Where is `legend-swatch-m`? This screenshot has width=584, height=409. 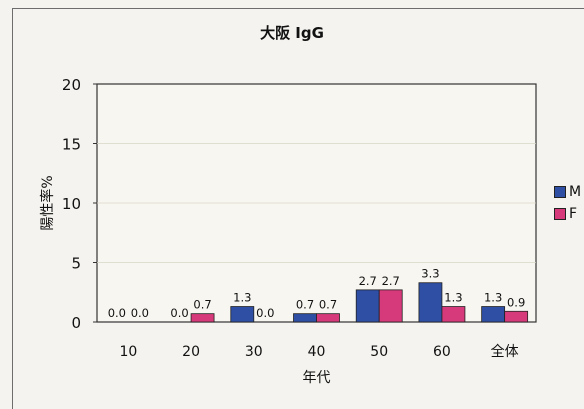 legend-swatch-m is located at coordinates (560, 192).